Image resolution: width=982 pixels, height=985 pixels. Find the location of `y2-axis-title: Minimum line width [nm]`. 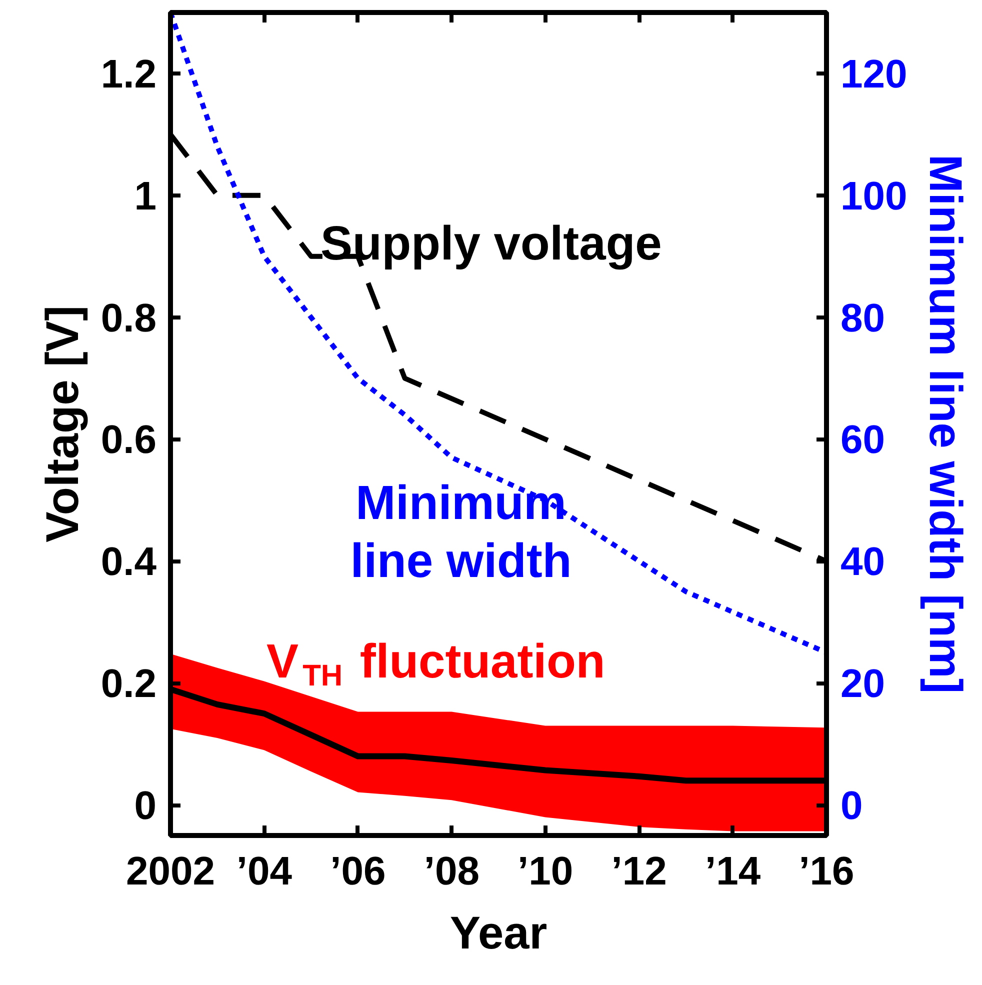

y2-axis-title: Minimum line width [nm] is located at coordinates (946, 424).